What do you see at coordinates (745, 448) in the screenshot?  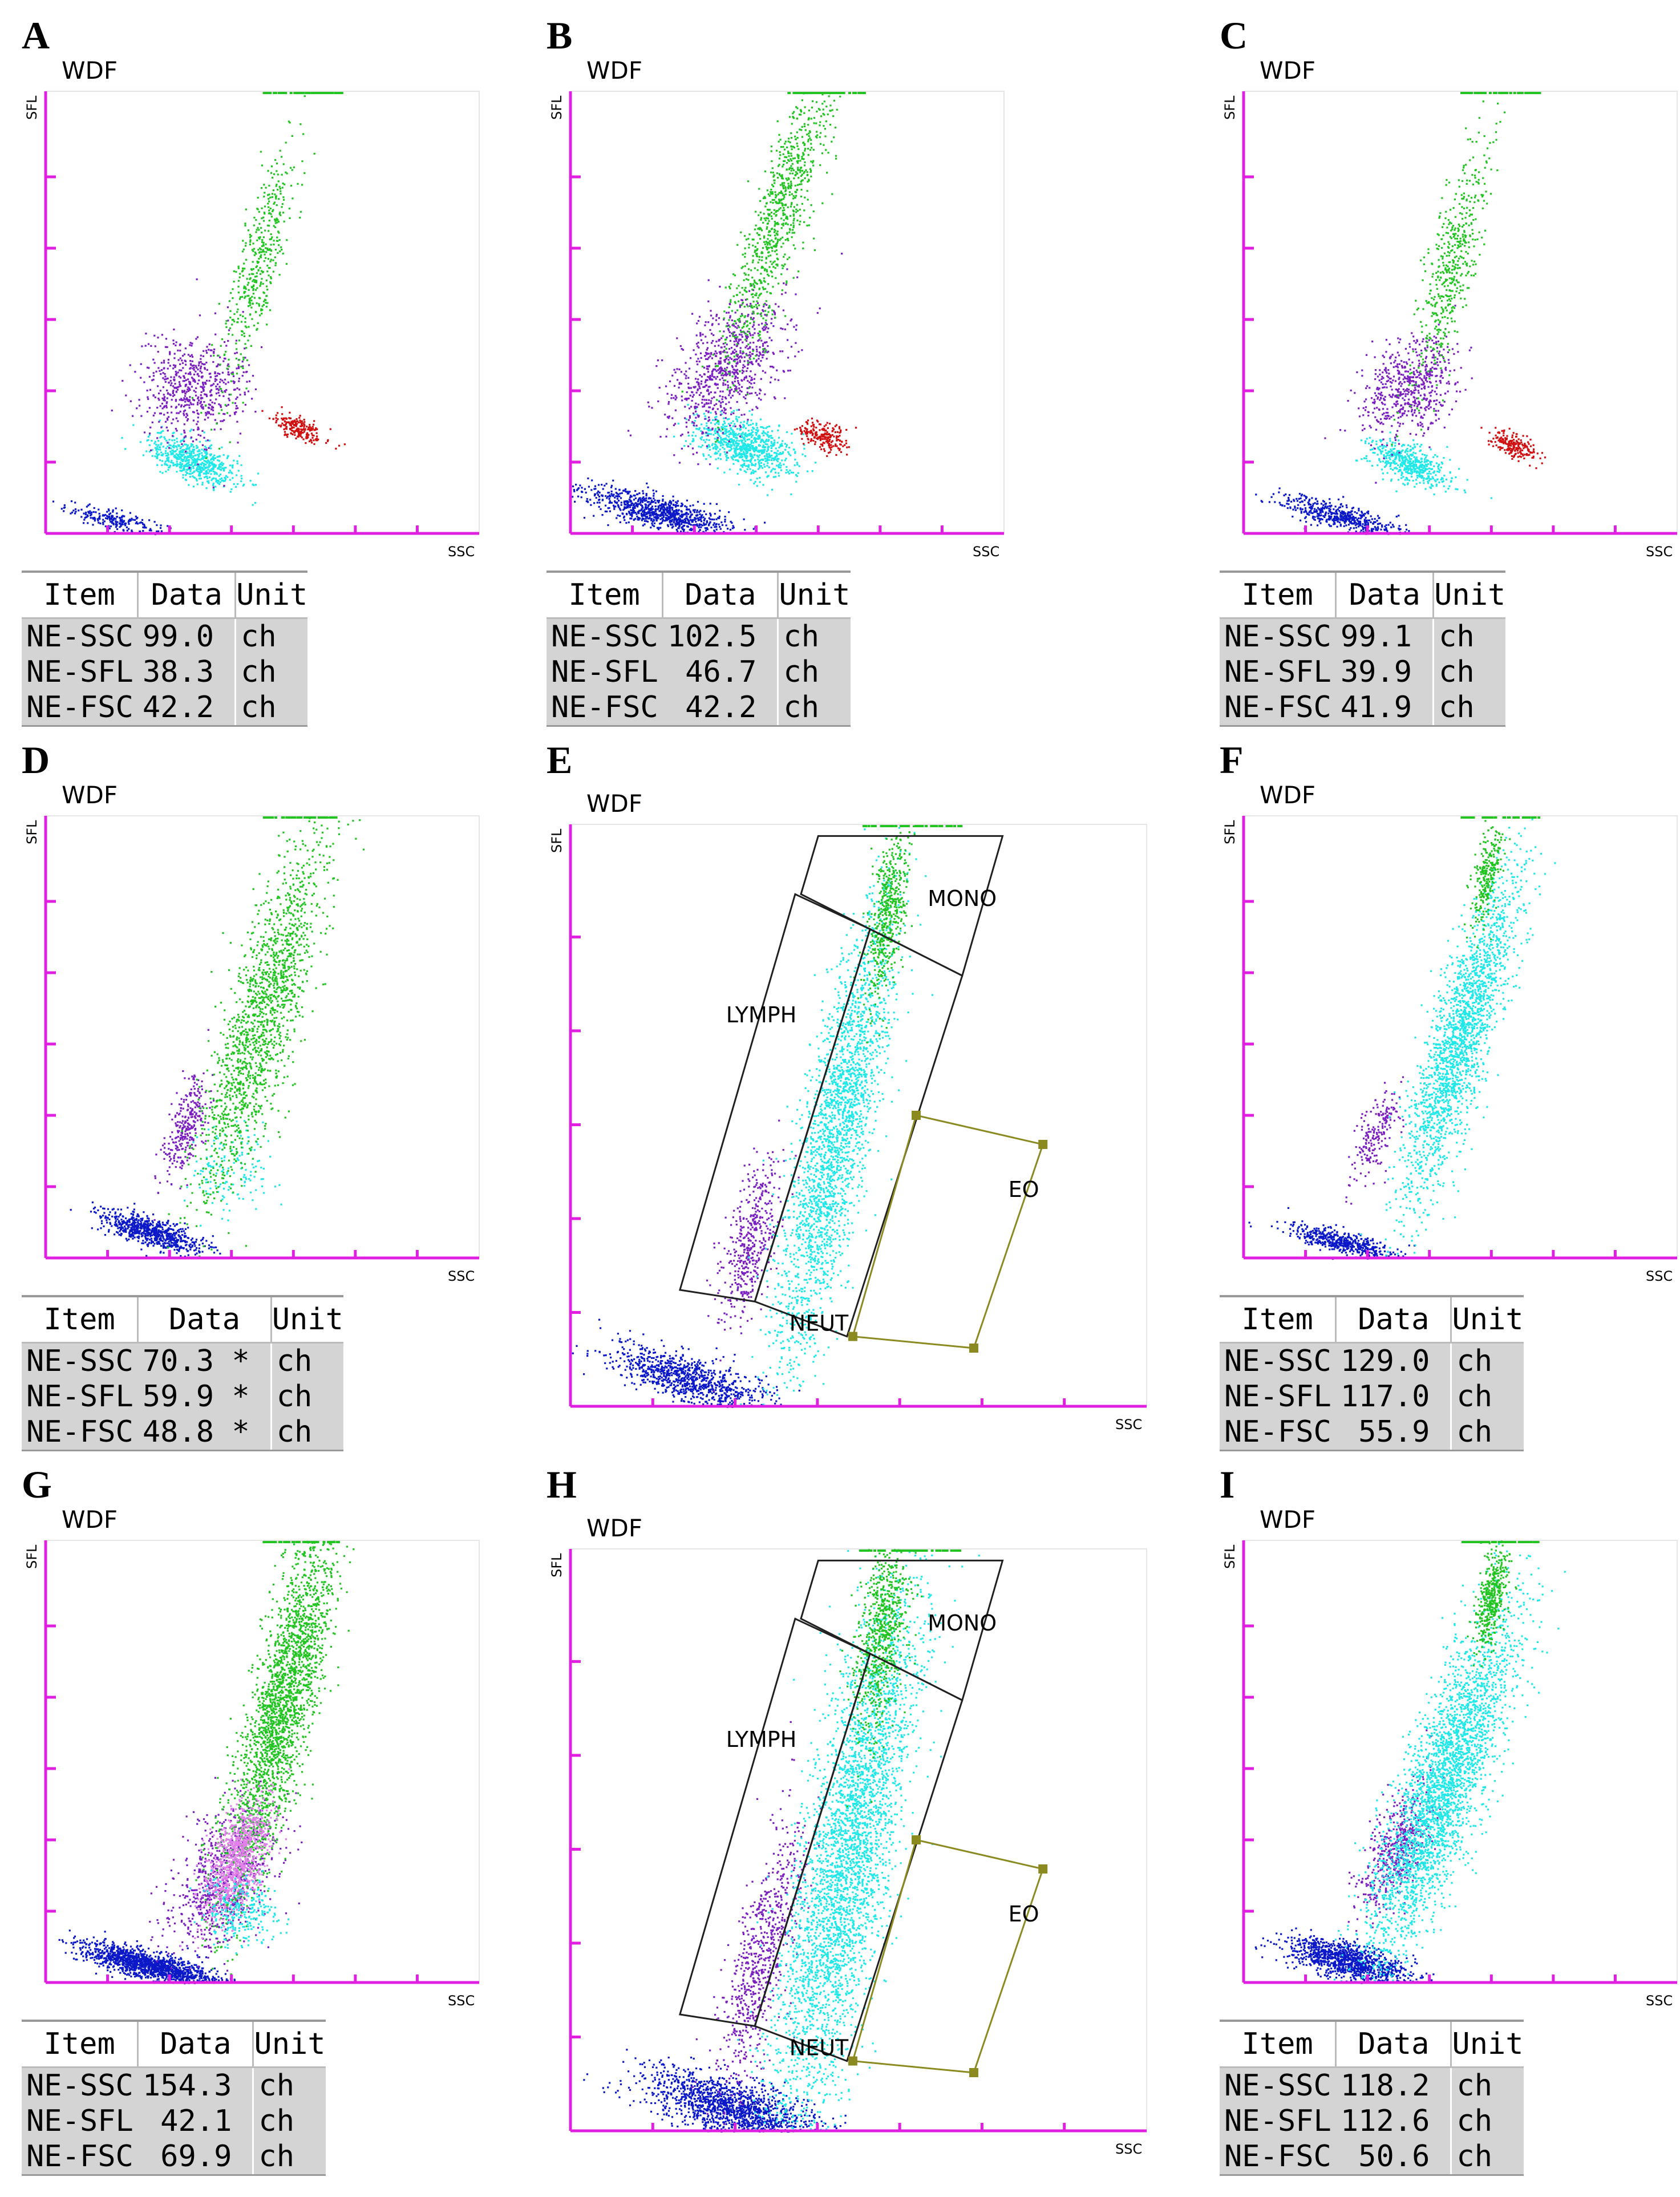 I see `cluster-neut` at bounding box center [745, 448].